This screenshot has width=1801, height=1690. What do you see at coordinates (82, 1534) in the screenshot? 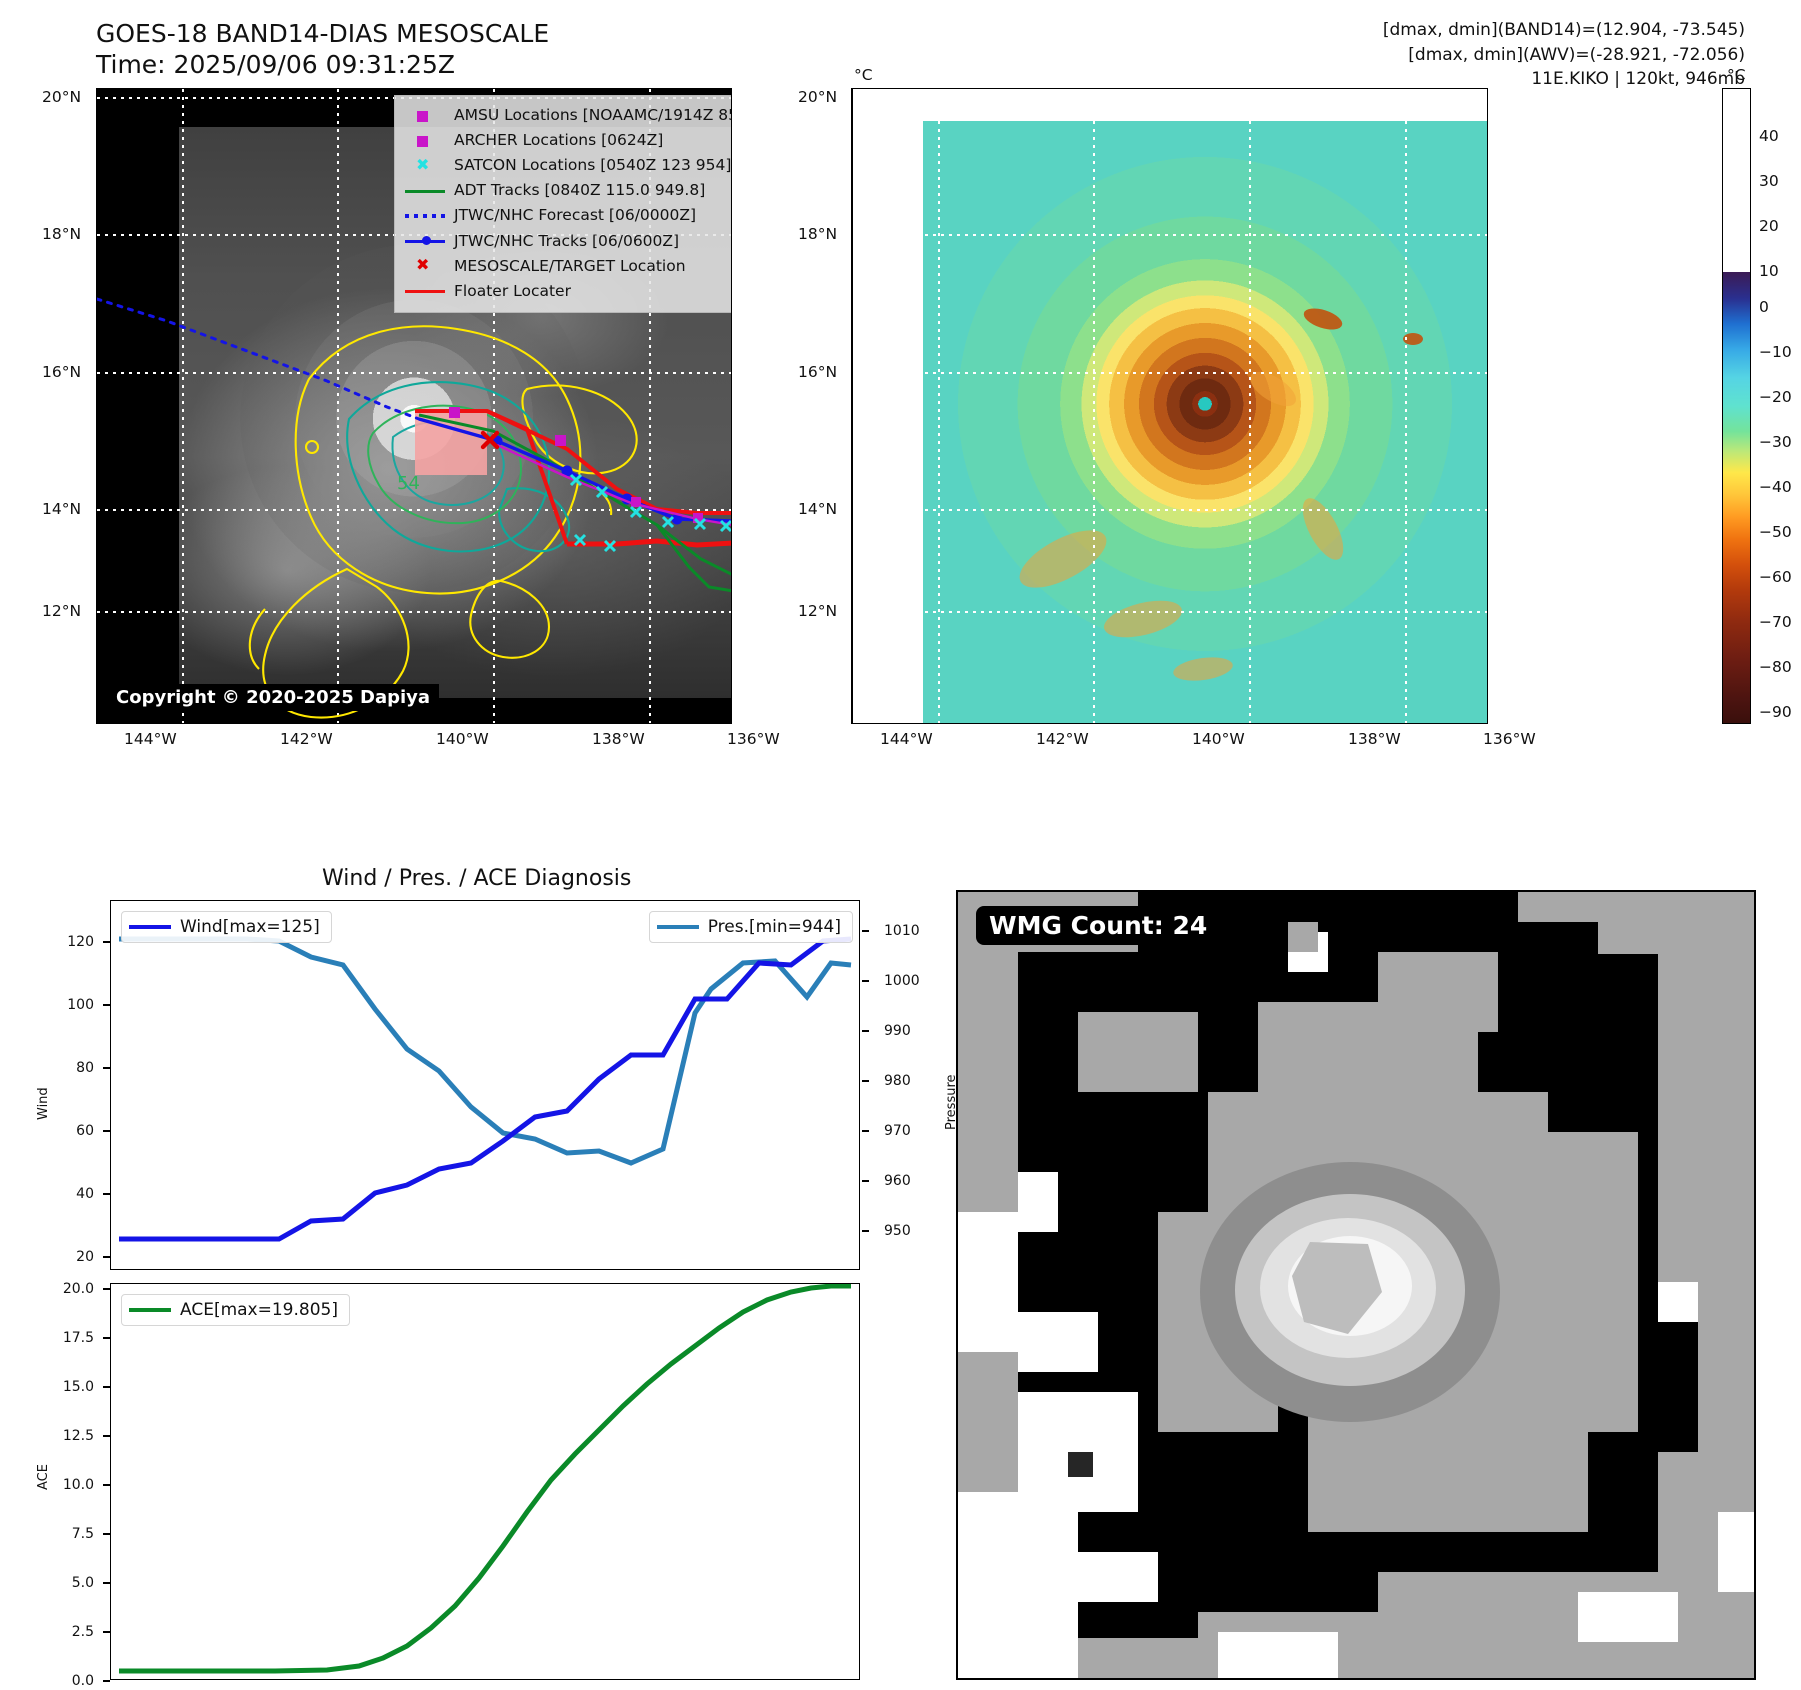
I see `ace-ytick: 7.5` at bounding box center [82, 1534].